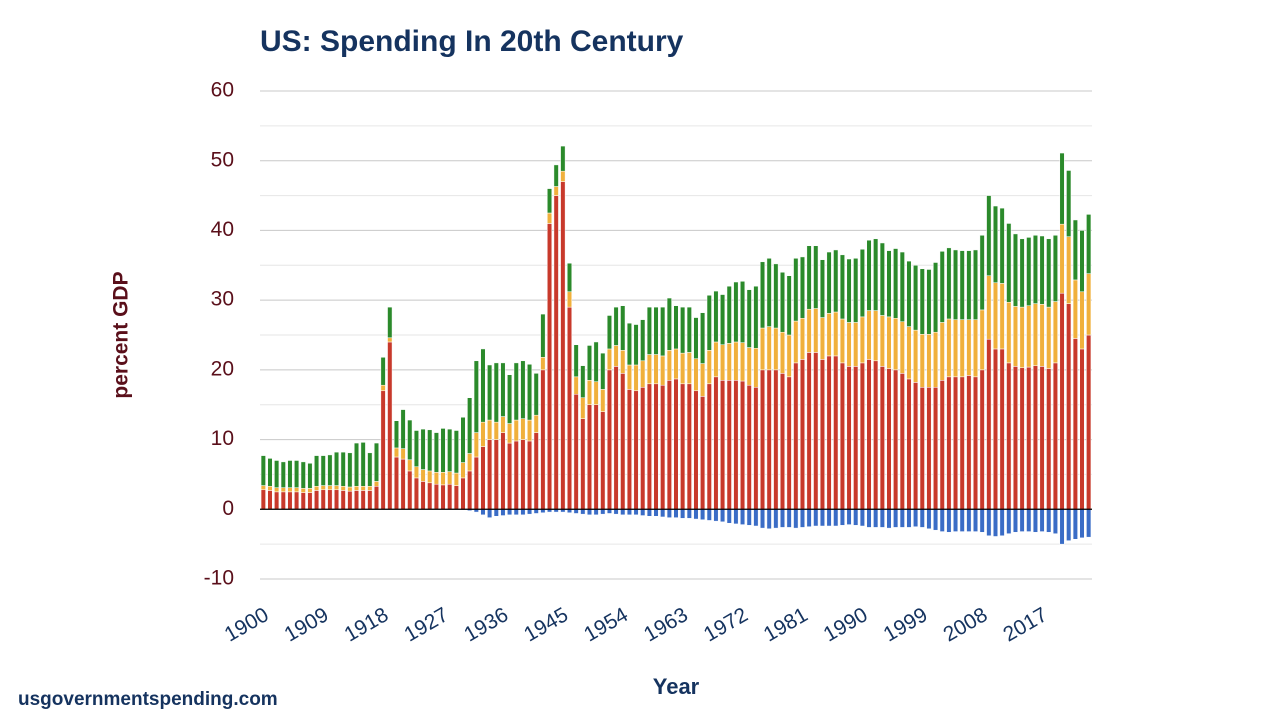 The height and width of the screenshot is (720, 1280). I want to click on source: usgovernmentspending.com, so click(148, 699).